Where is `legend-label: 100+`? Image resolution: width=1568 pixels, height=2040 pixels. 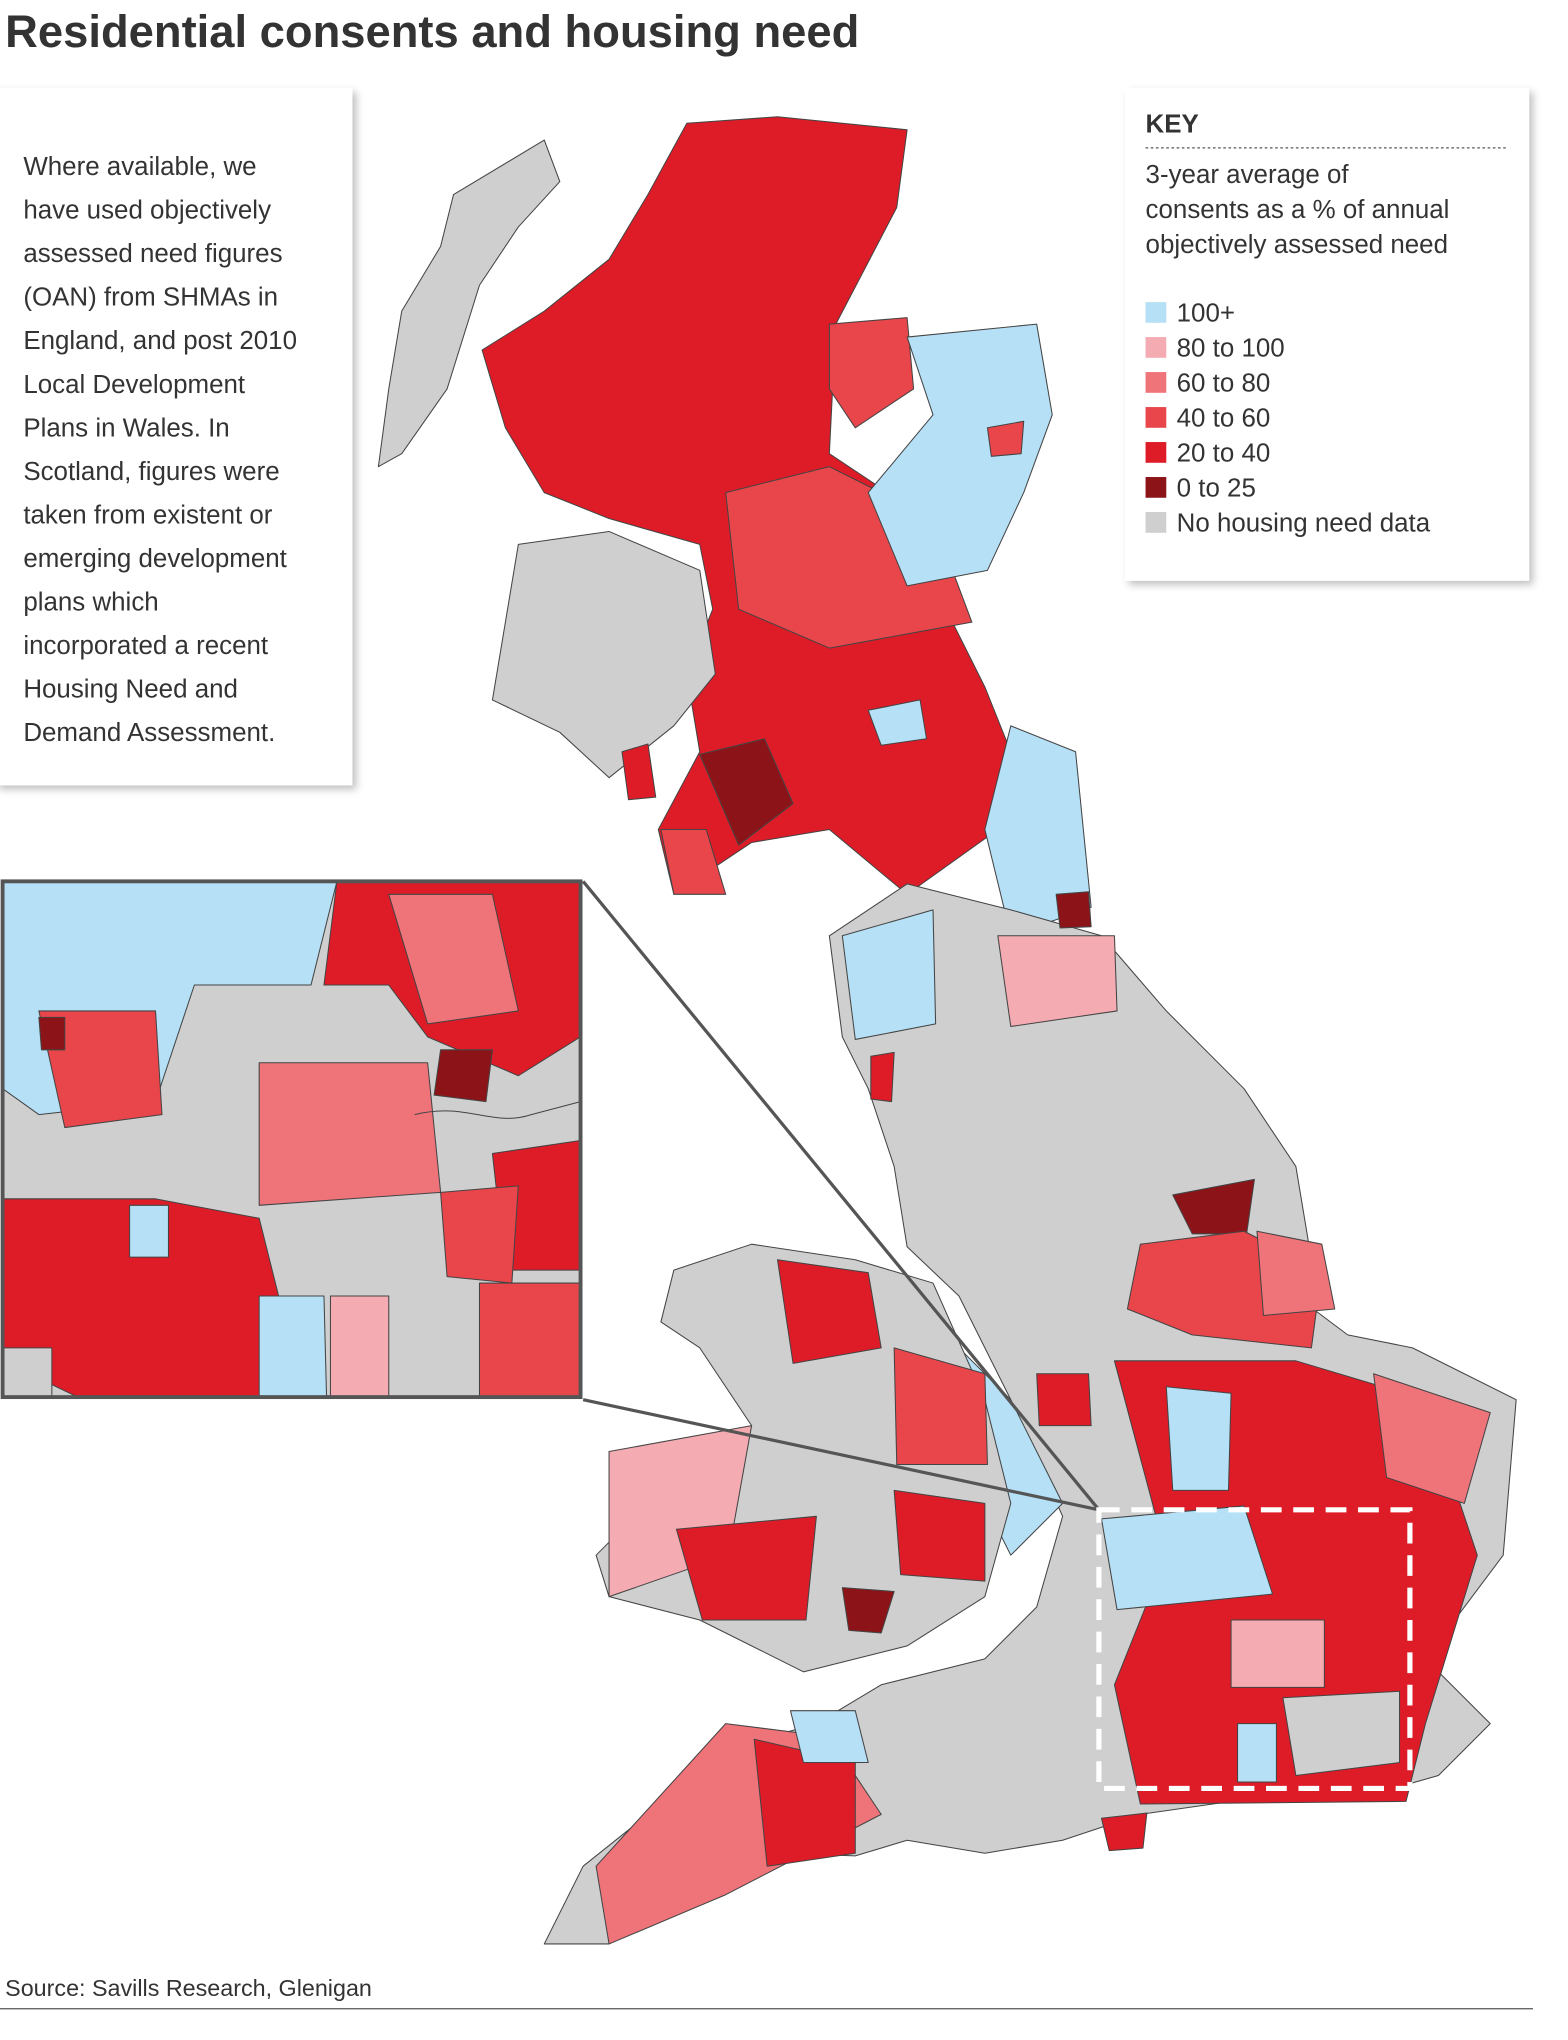
legend-label: 100+ is located at coordinates (1206, 314).